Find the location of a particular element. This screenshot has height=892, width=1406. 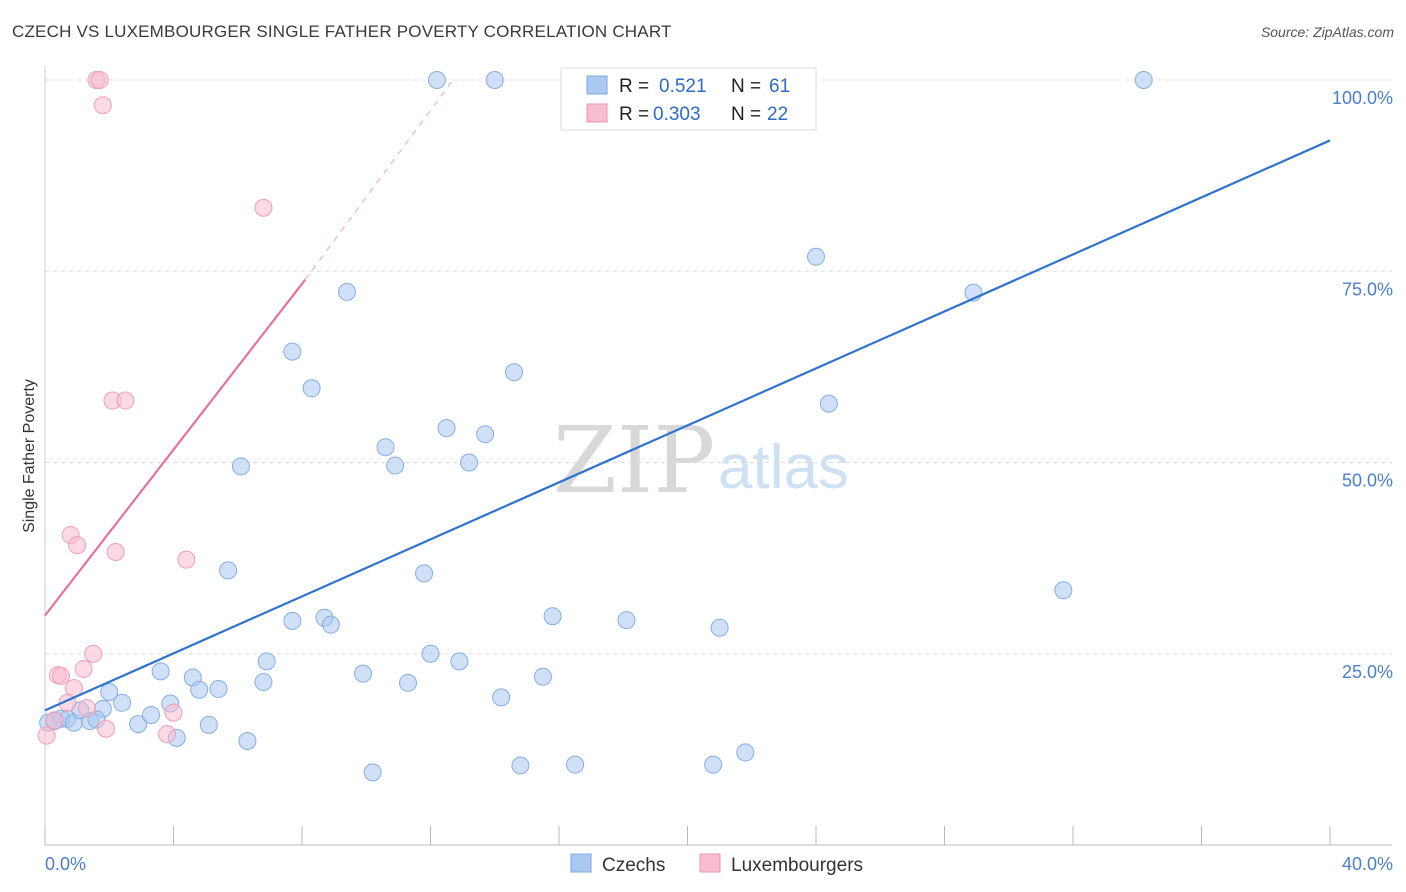

x-tick-label-min: 0.0% is located at coordinates (65, 864).